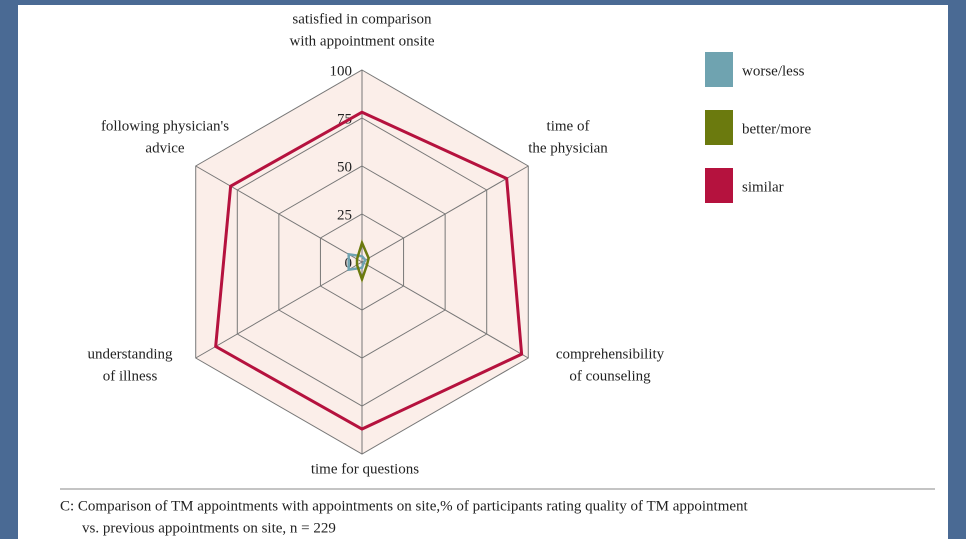 The width and height of the screenshot is (966, 539). Describe the element at coordinates (165, 126) in the screenshot. I see `axis-label: following physician's` at that location.